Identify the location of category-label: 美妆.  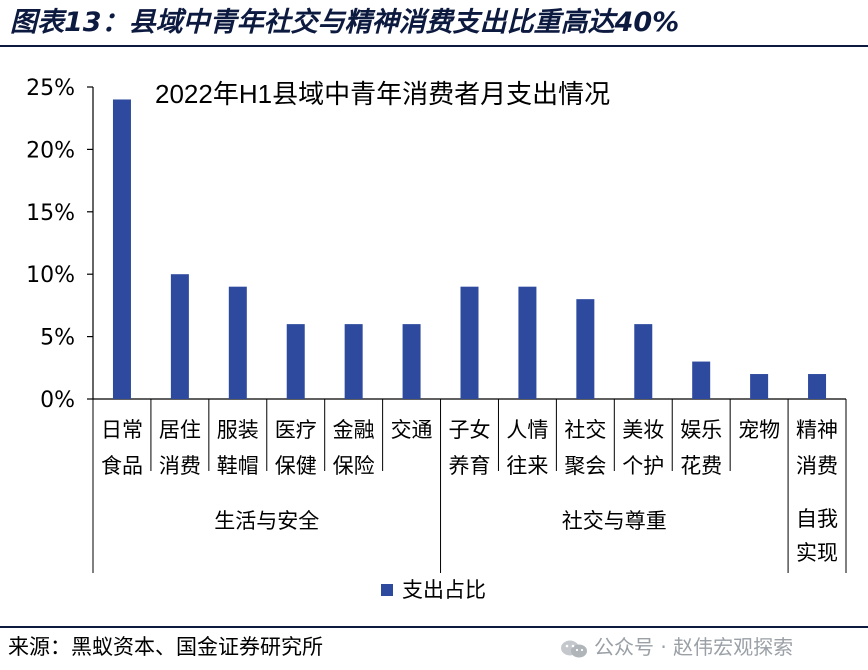
(643, 430).